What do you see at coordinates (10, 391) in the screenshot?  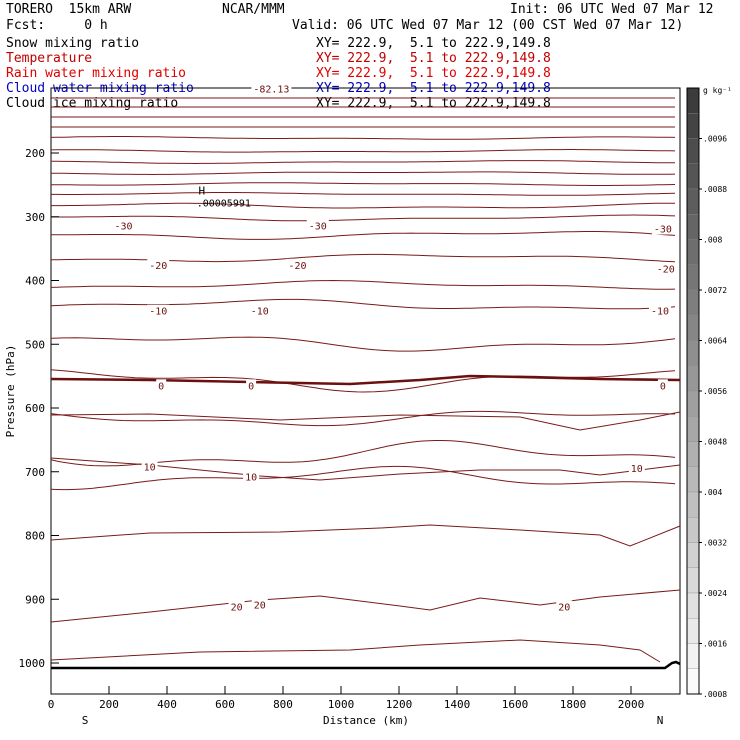 I see `y-axis-label: Pressure (hPa)` at bounding box center [10, 391].